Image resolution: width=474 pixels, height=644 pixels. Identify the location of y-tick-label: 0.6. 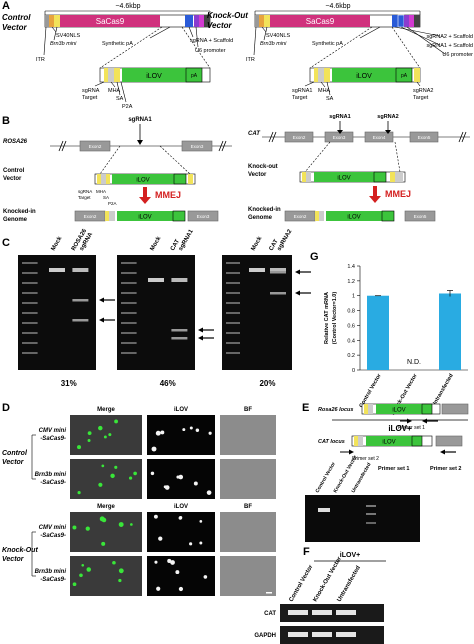
(351, 326).